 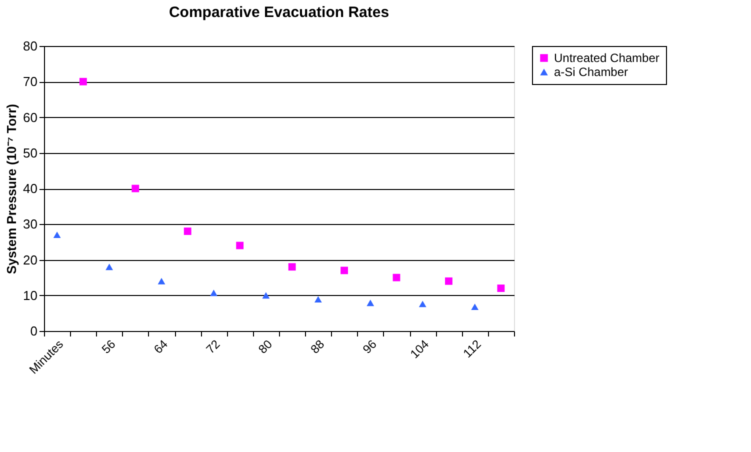 What do you see at coordinates (266, 346) in the screenshot?
I see `x-tick-label: 80` at bounding box center [266, 346].